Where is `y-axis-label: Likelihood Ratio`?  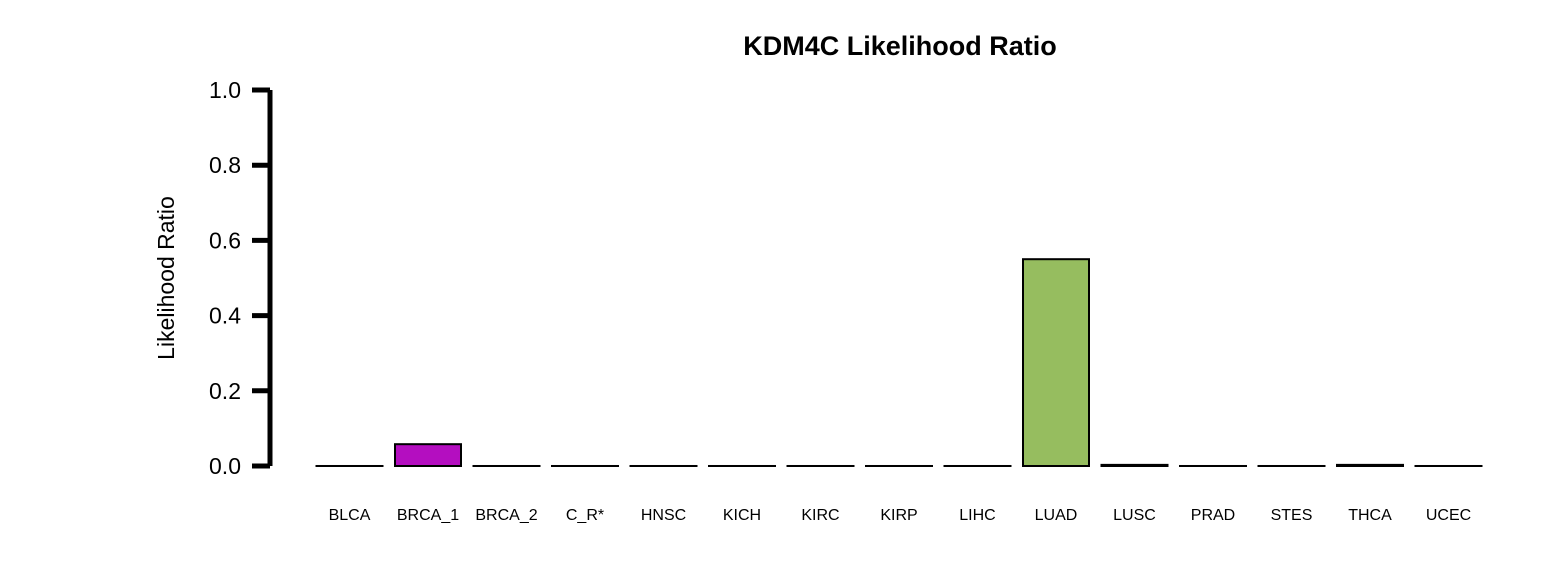 y-axis-label: Likelihood Ratio is located at coordinates (166, 278).